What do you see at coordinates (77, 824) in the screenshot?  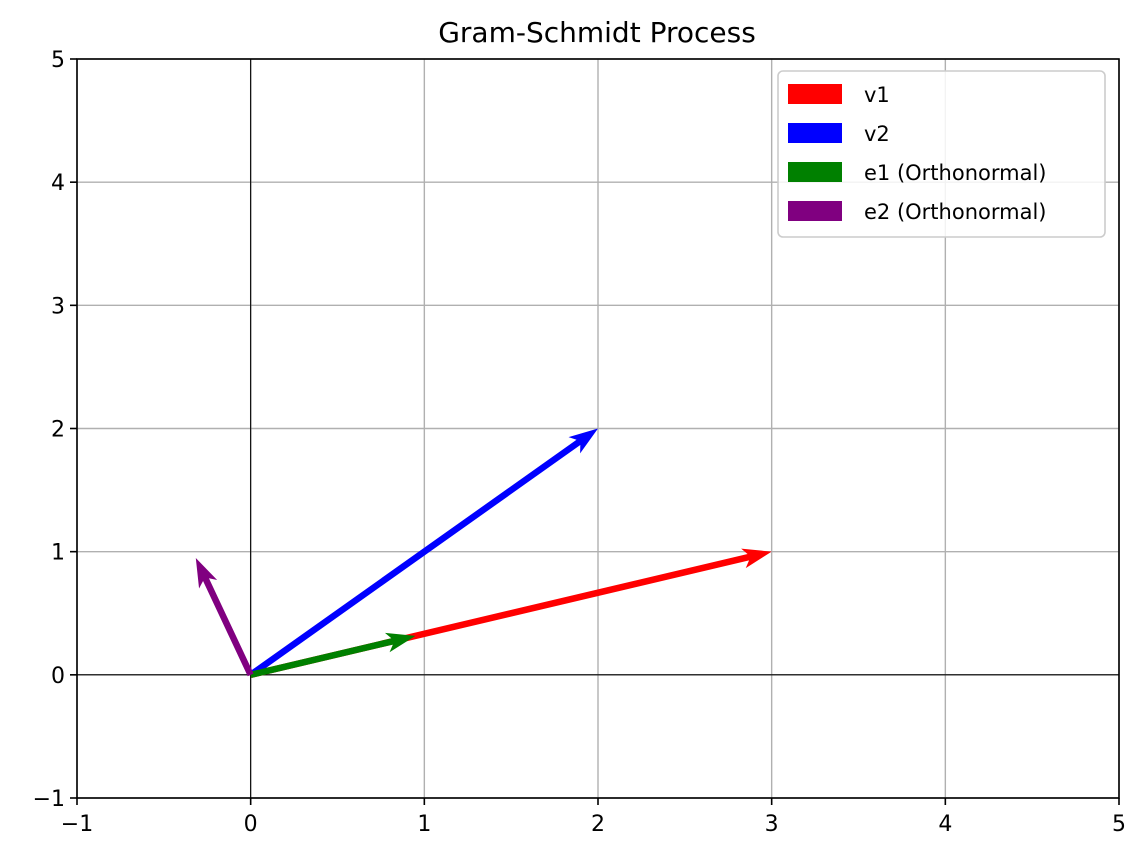 I see `x-tick-label: −1` at bounding box center [77, 824].